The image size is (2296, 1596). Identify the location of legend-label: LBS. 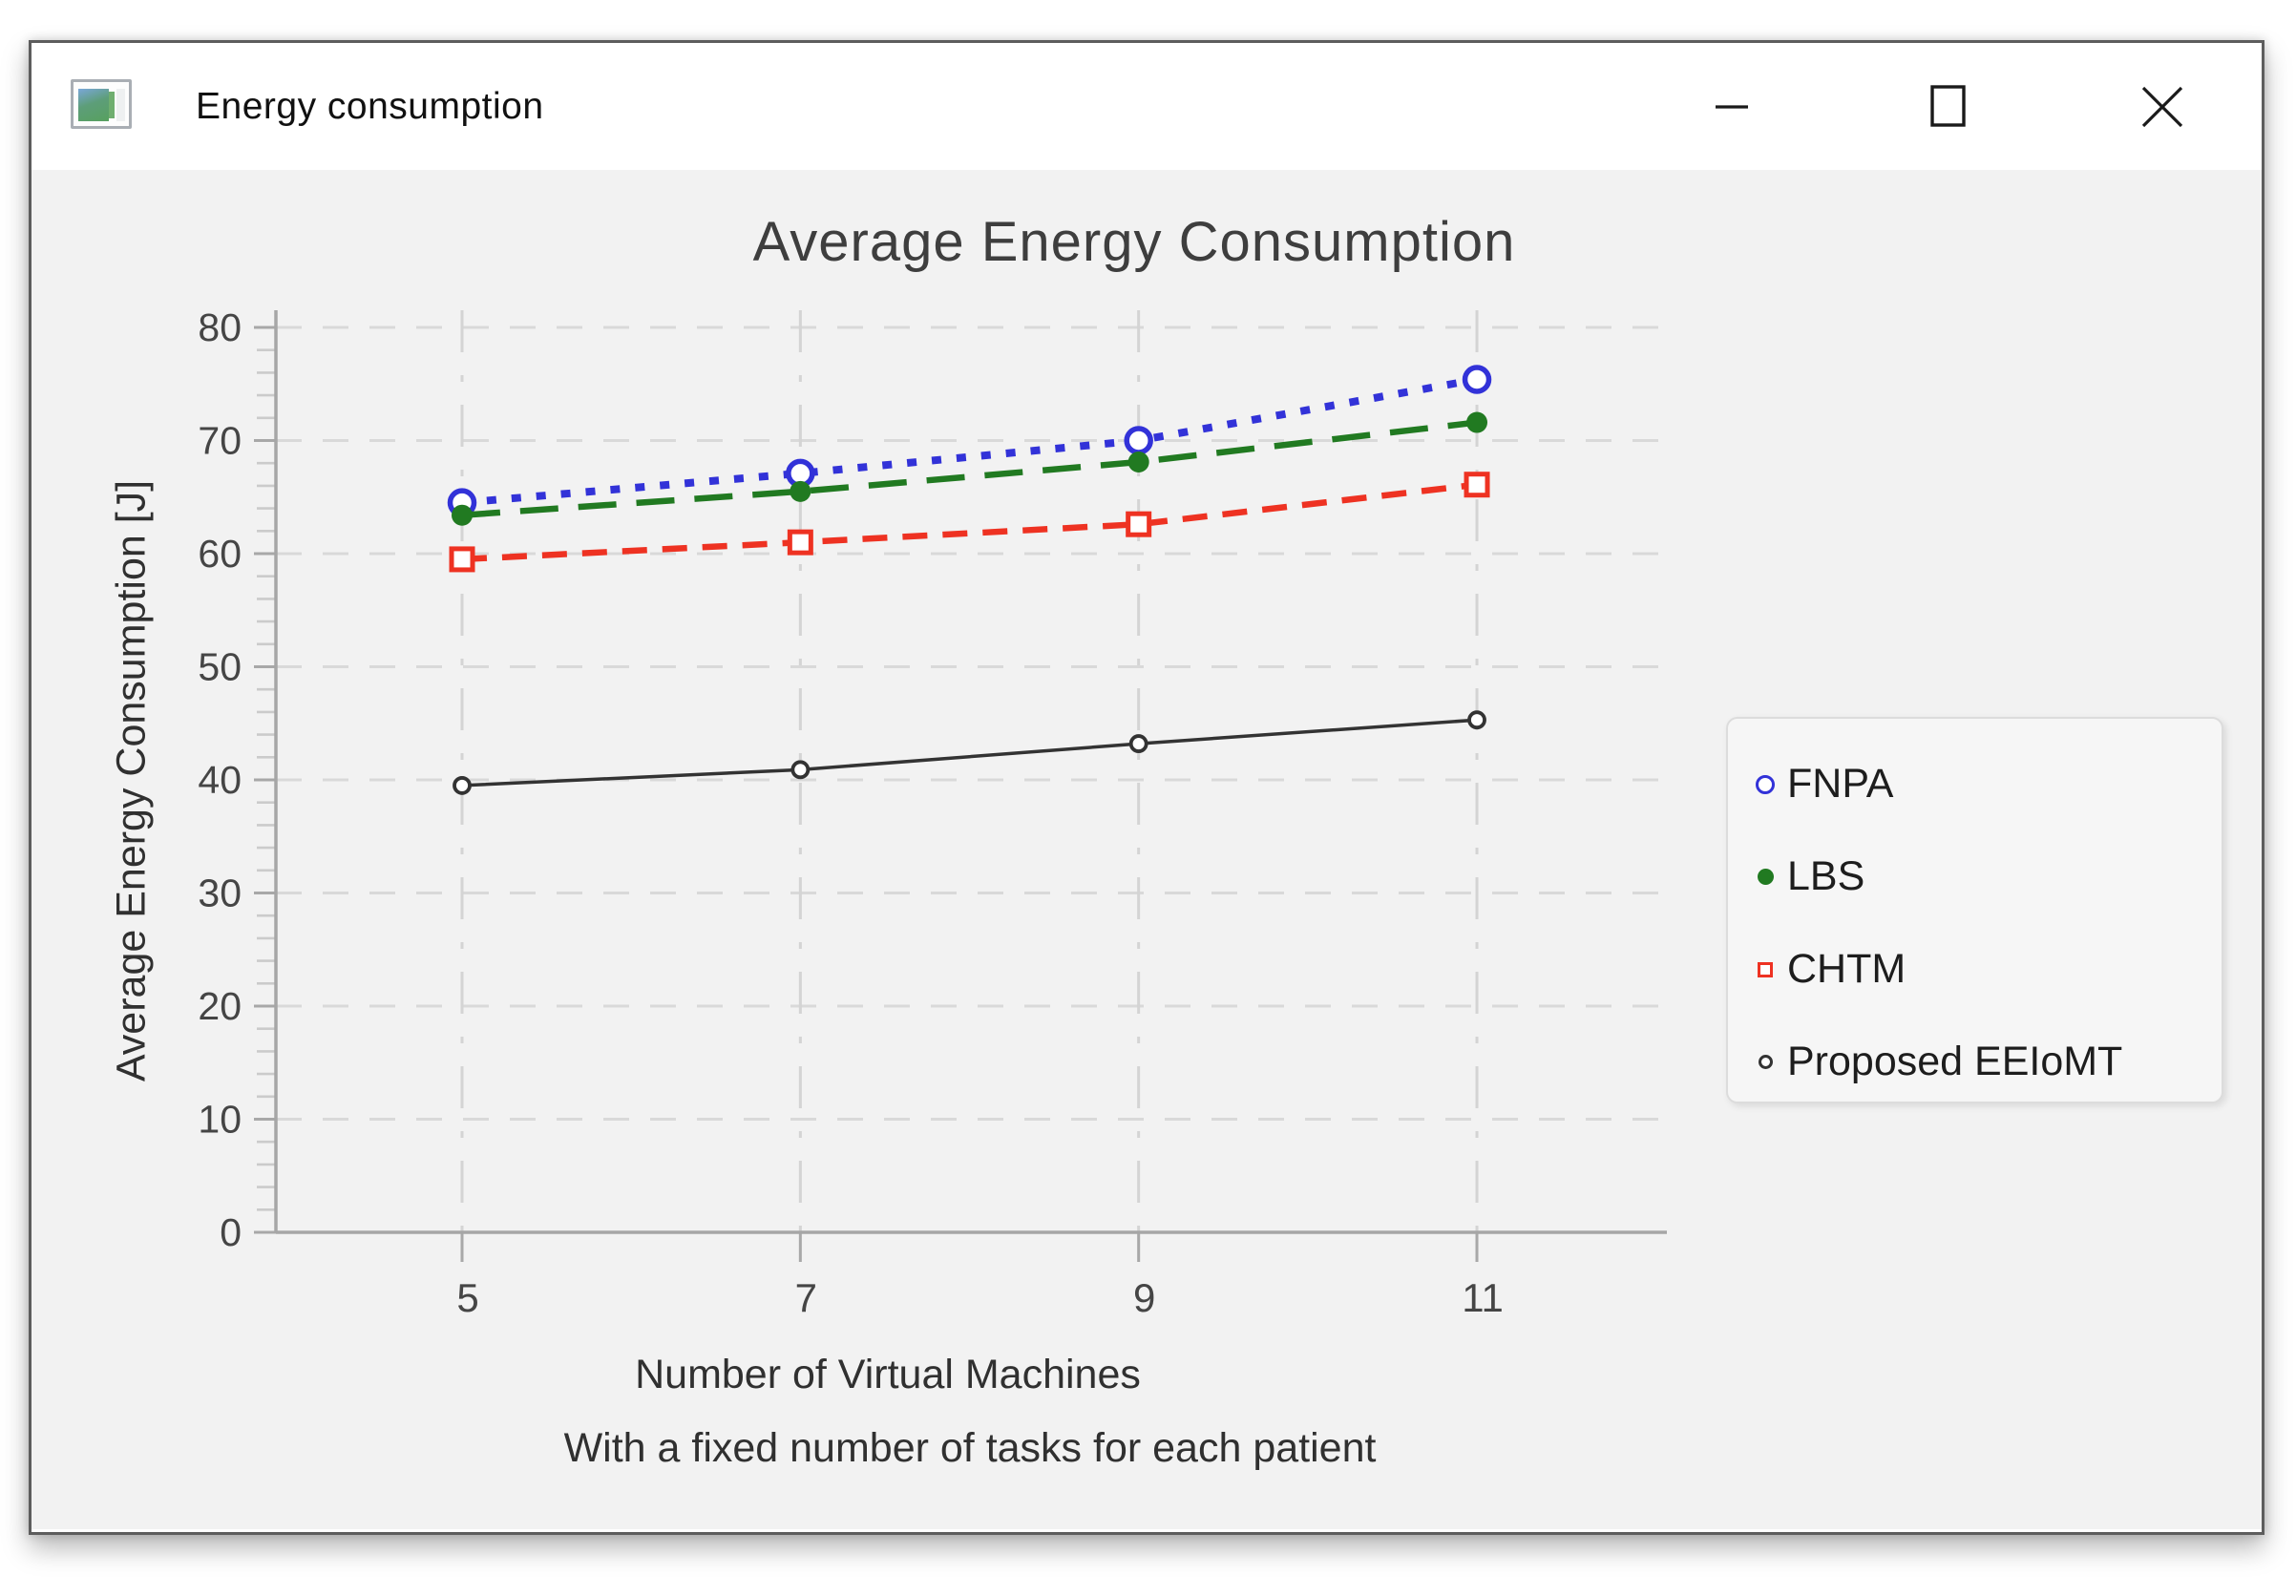
(1826, 876).